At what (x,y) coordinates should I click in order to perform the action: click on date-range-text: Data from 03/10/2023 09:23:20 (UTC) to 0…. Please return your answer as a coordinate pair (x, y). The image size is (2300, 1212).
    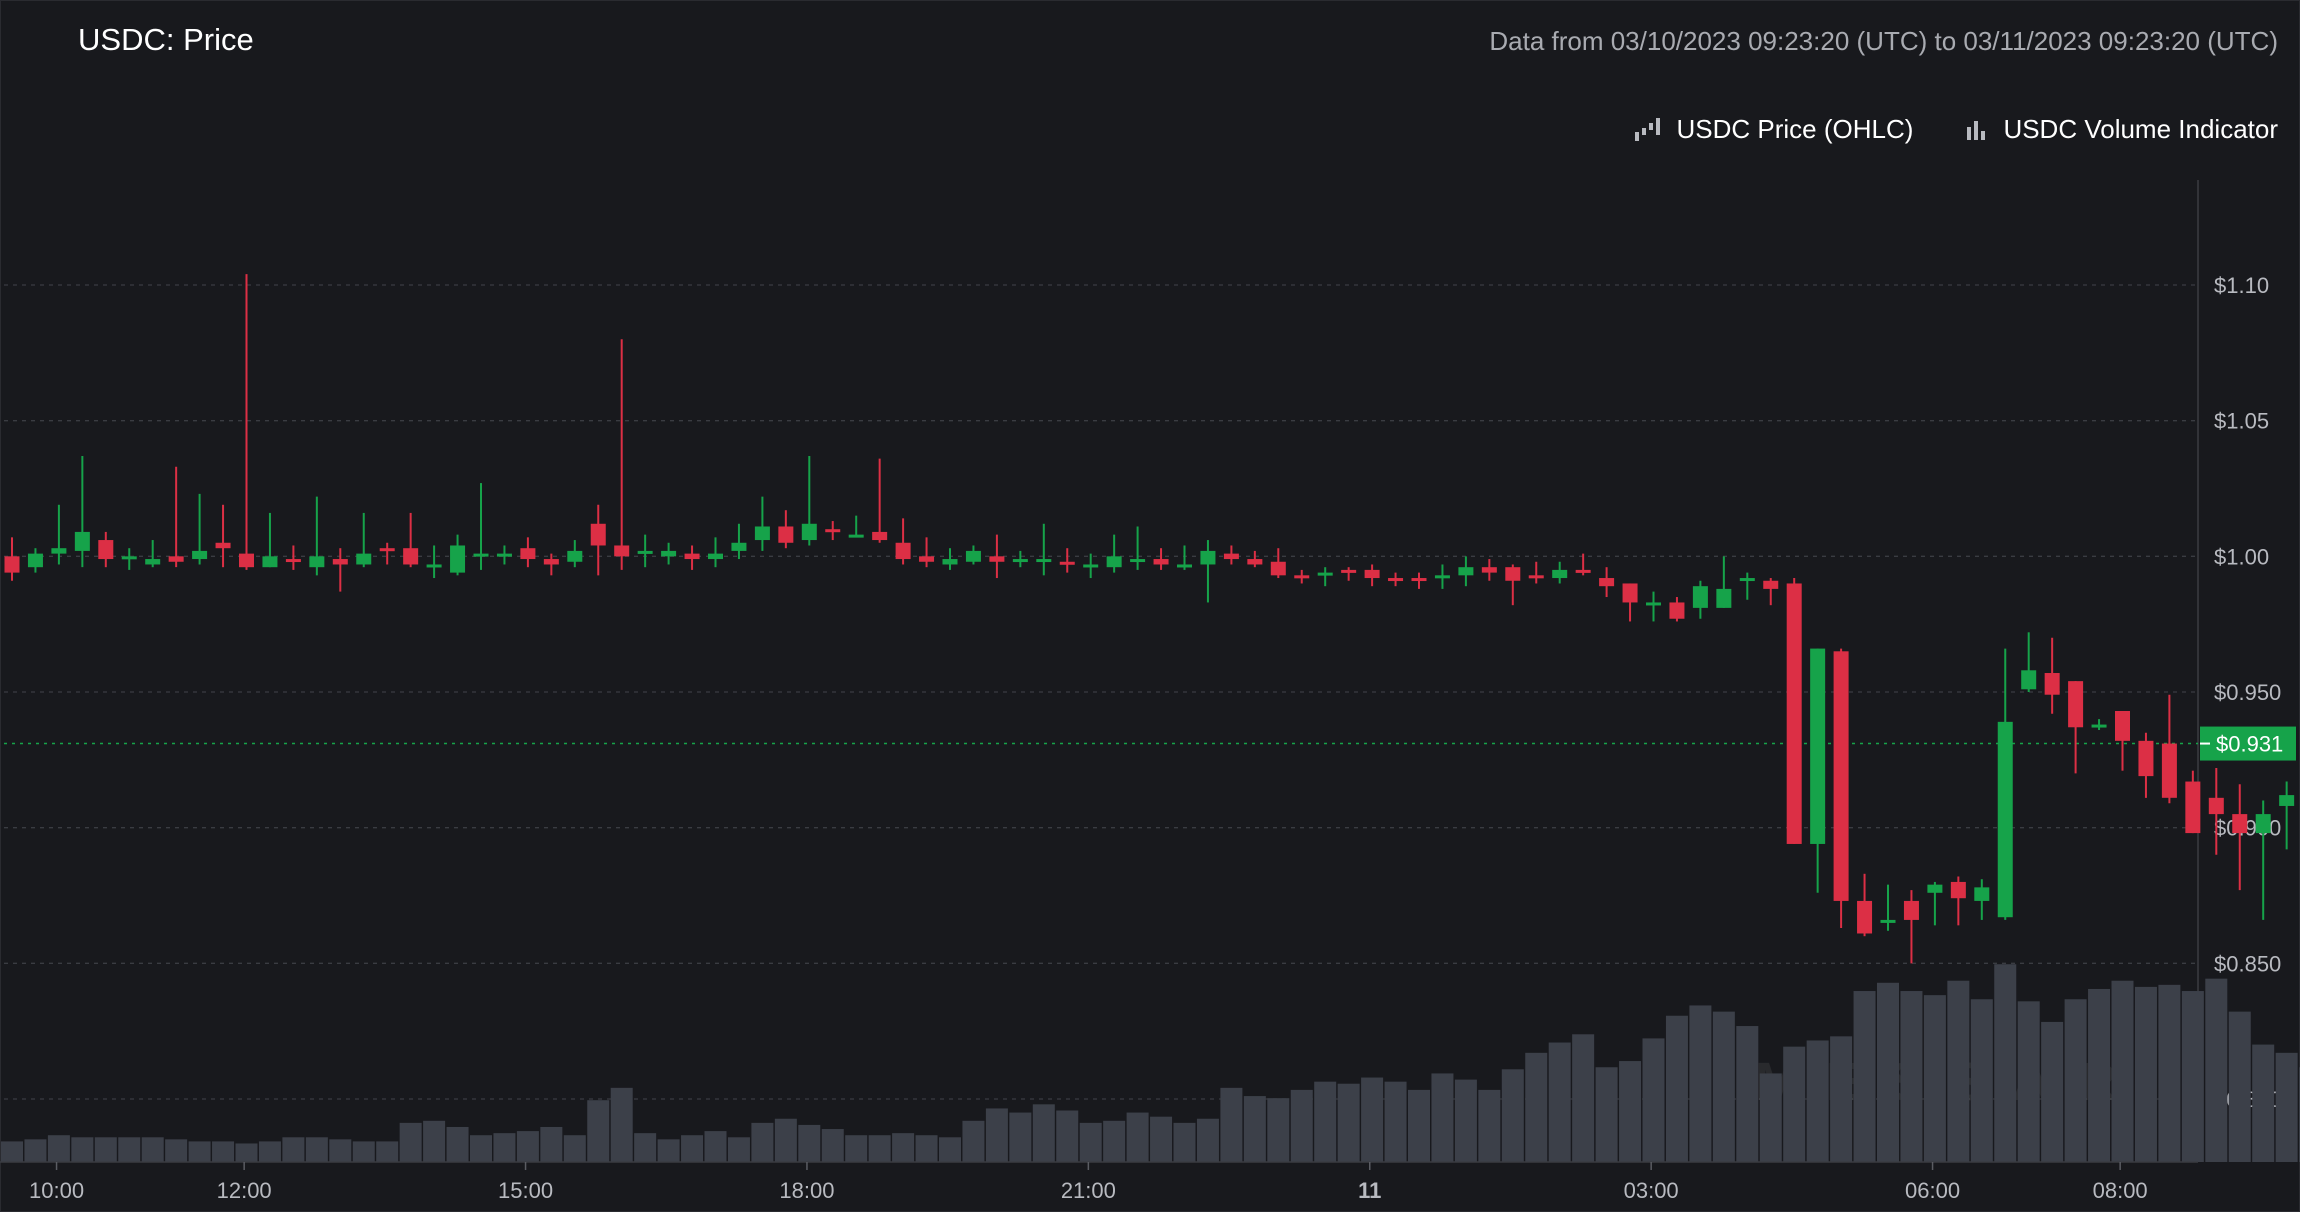
    Looking at the image, I should click on (1883, 41).